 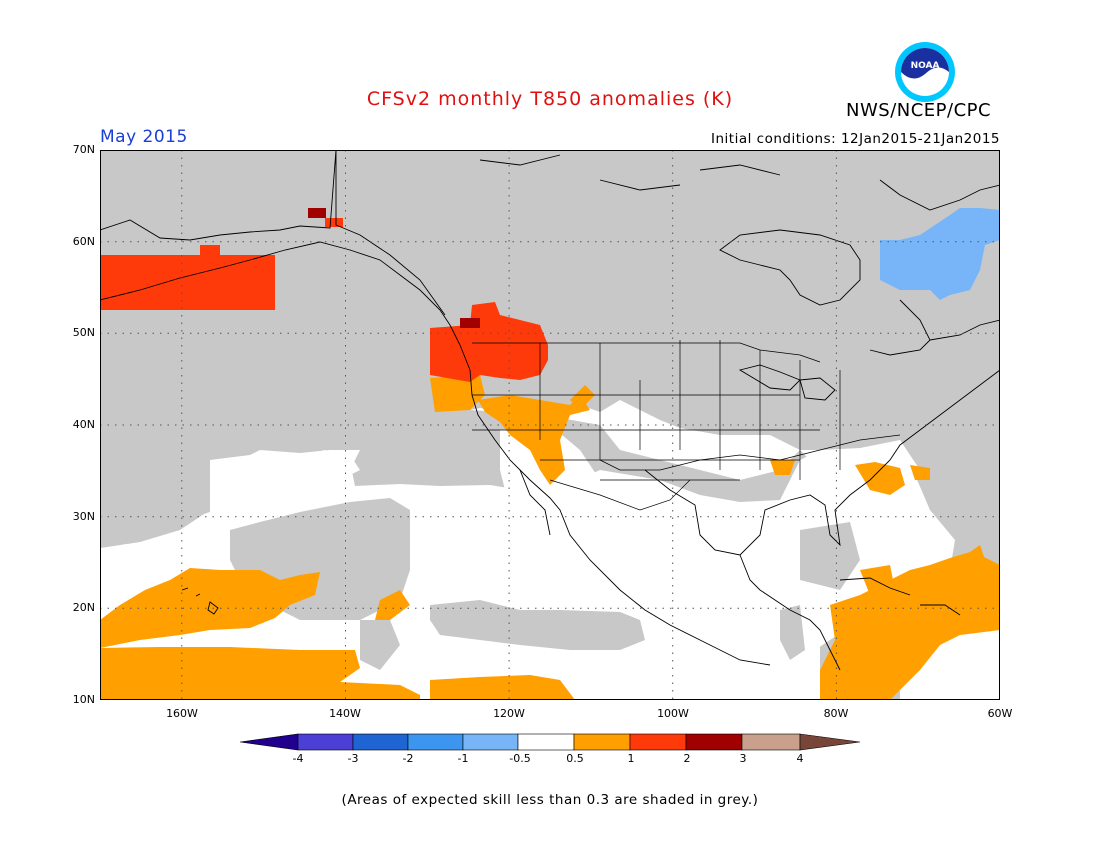 What do you see at coordinates (353, 758) in the screenshot?
I see `colorbar-label: -3` at bounding box center [353, 758].